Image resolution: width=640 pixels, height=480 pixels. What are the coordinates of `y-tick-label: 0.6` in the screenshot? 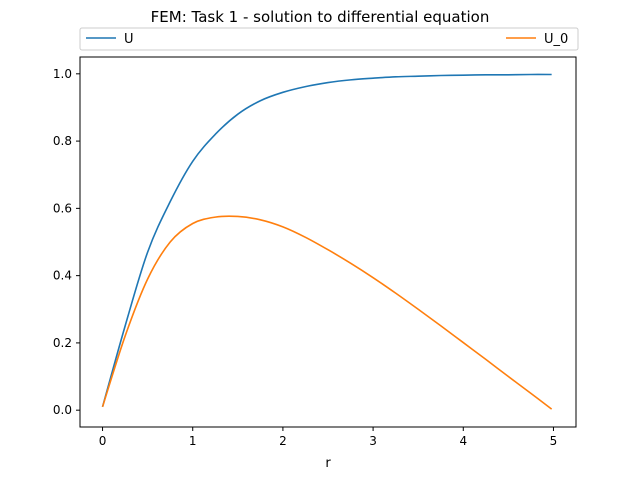 It's located at (62, 208).